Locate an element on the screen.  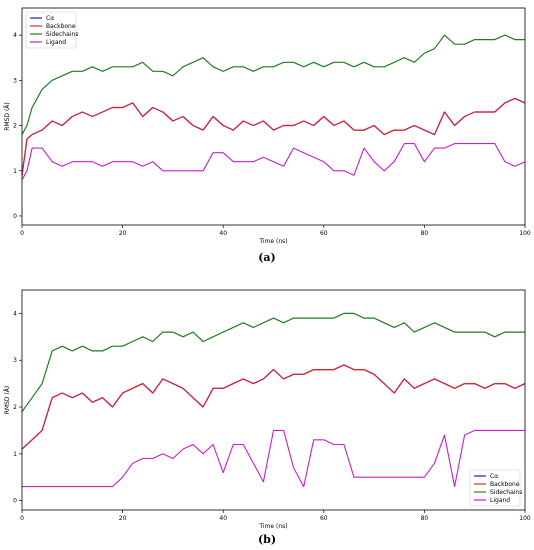
panel-label: (a) is located at coordinates (267, 257).